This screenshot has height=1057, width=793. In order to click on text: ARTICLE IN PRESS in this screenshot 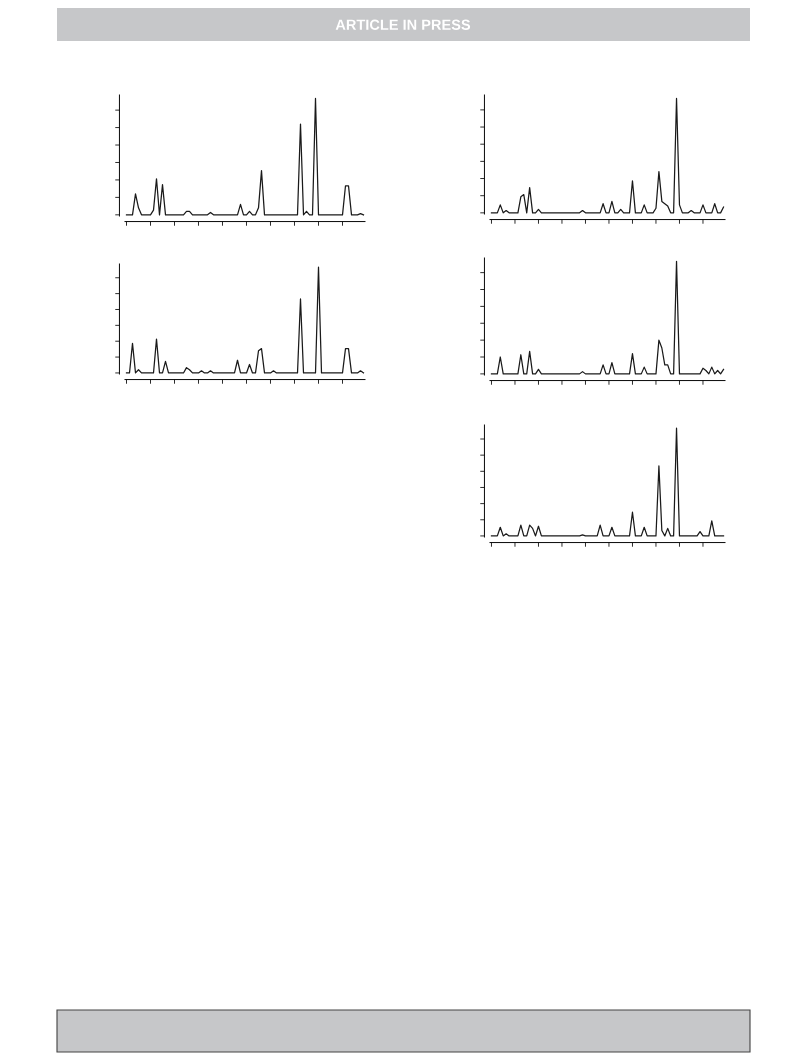, I will do `click(403, 24)`.